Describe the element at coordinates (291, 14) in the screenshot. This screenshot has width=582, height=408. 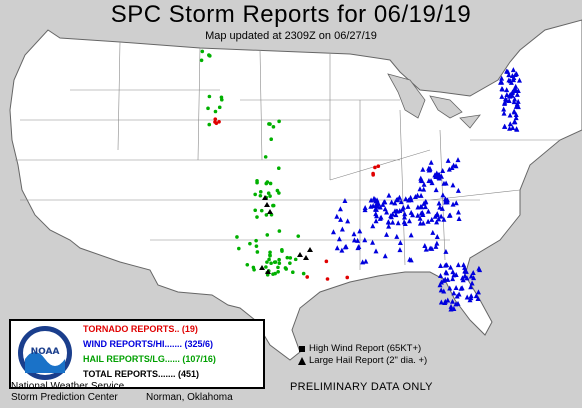
I see `page-title: SPC Storm Reports for 06/19/19` at that location.